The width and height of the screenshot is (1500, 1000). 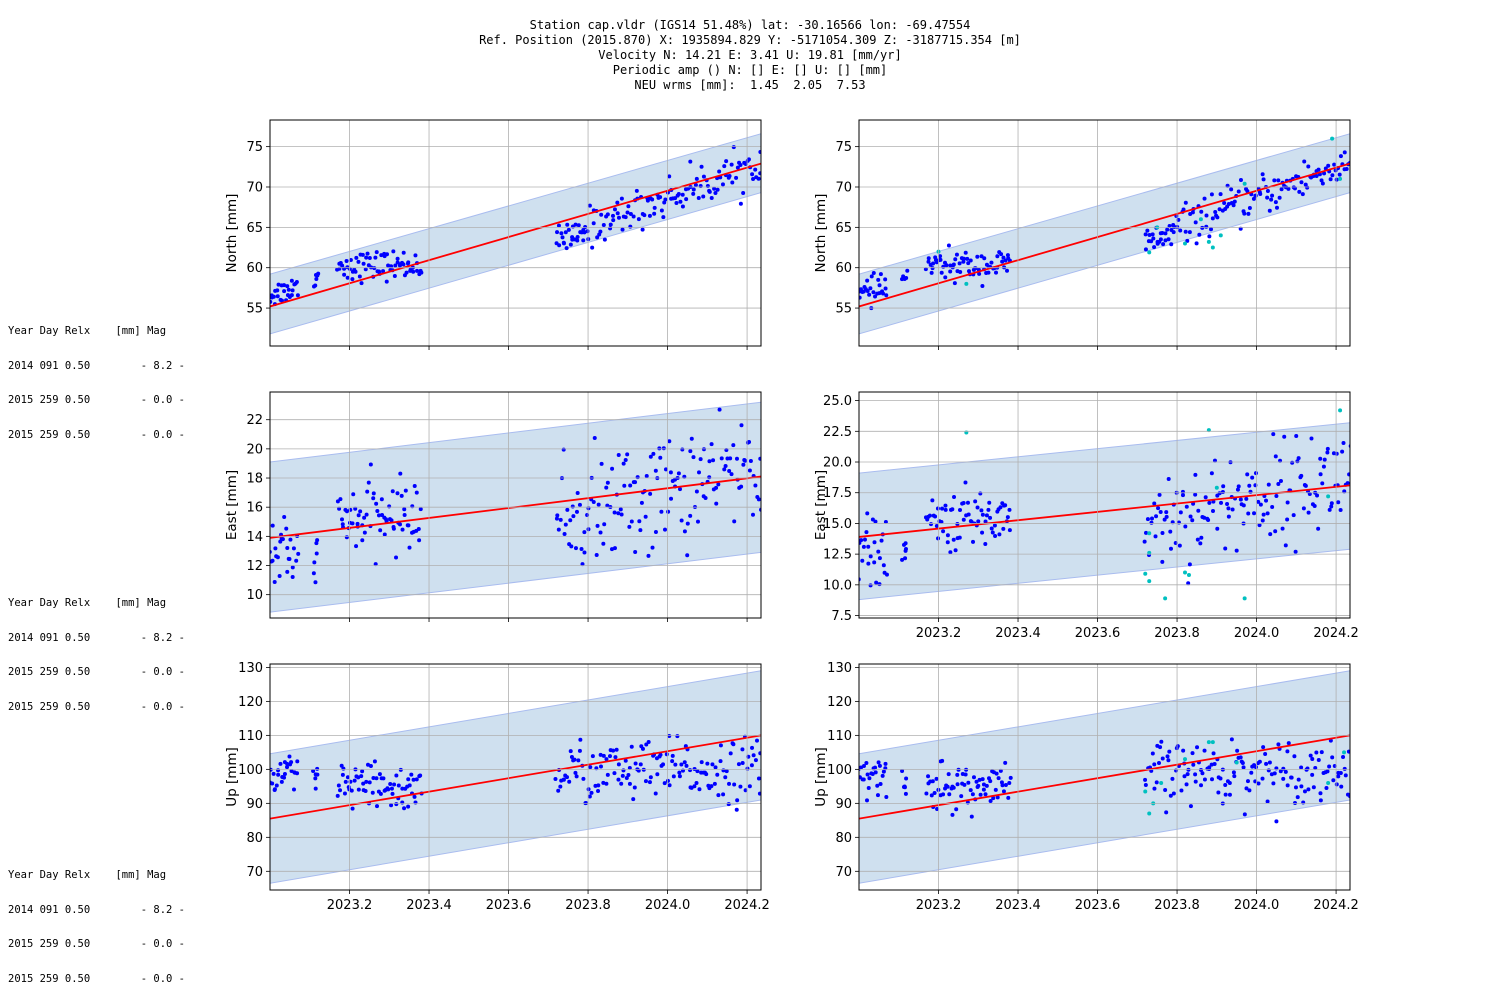 What do you see at coordinates (837, 524) in the screenshot?
I see `y-tick-label: 15.0` at bounding box center [837, 524].